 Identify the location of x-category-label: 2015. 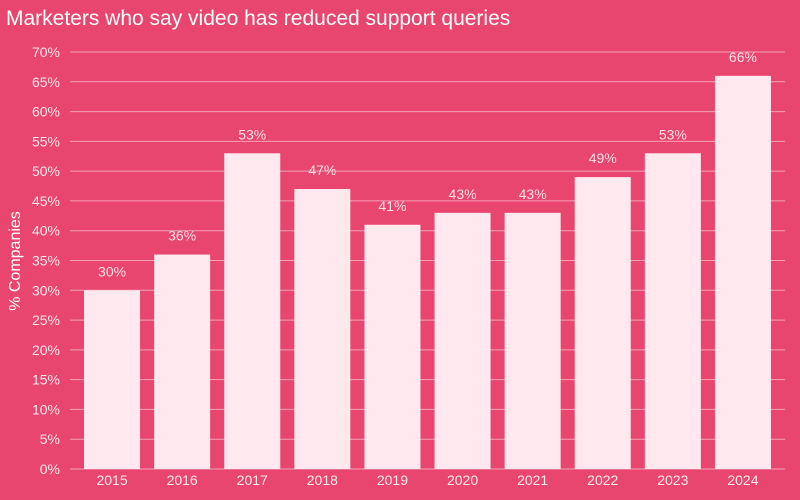
(111, 480).